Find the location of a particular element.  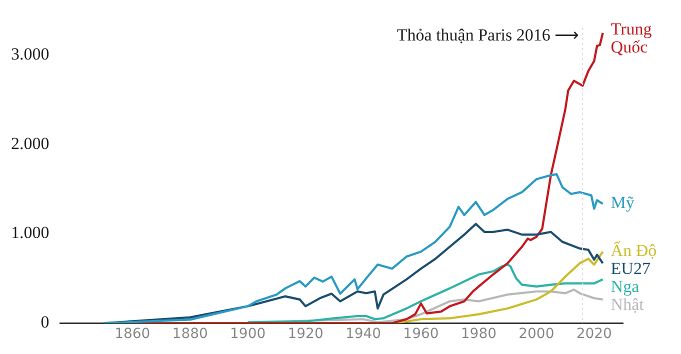

x-tick-label: 1920 is located at coordinates (306, 334).